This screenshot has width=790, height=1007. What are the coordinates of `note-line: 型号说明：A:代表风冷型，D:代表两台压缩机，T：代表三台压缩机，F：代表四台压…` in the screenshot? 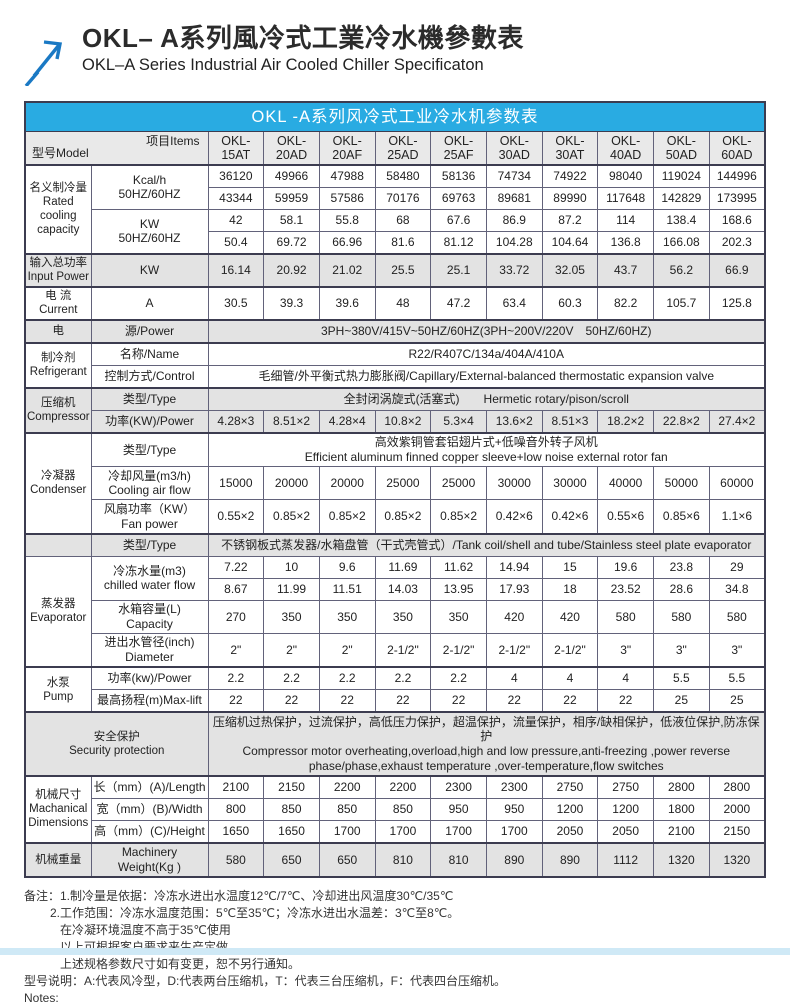 It's located at (265, 981).